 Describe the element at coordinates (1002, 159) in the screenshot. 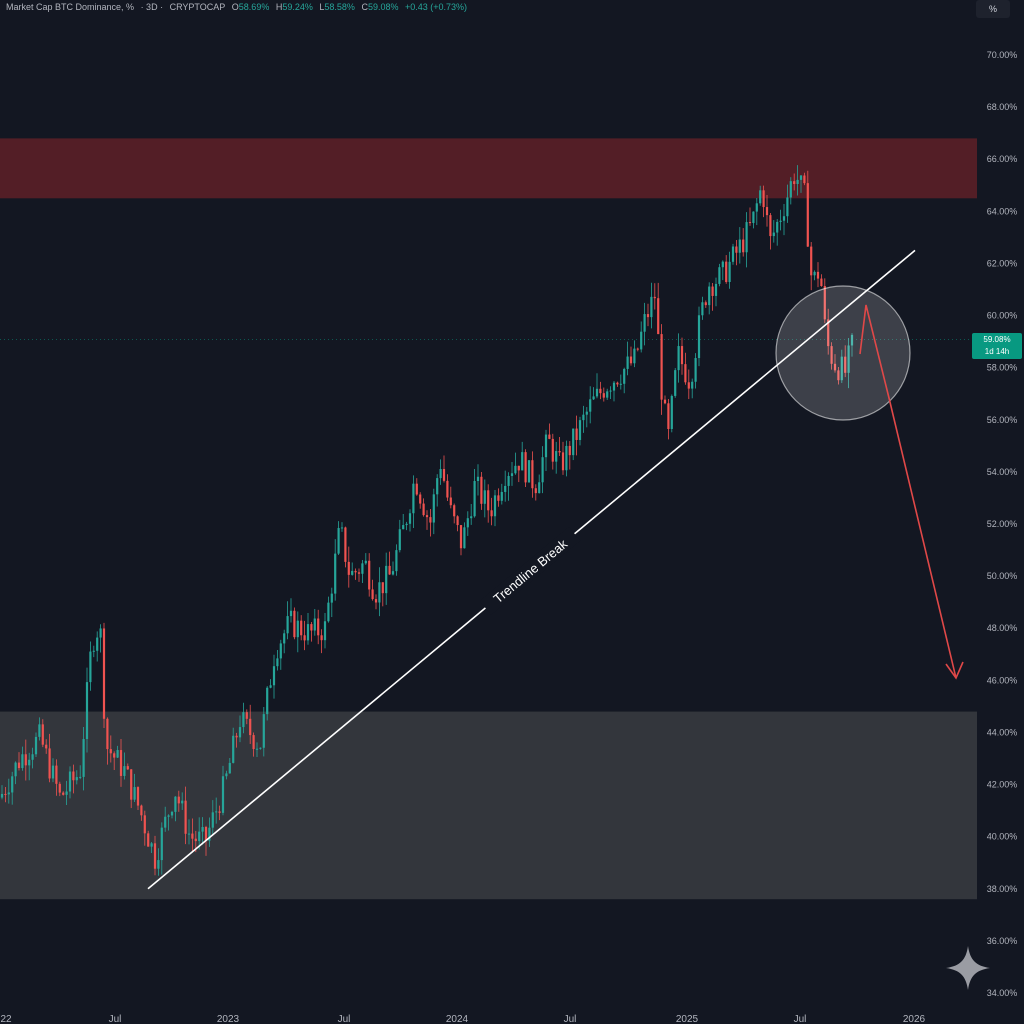

I see `y-tick-label: 66.00%` at that location.